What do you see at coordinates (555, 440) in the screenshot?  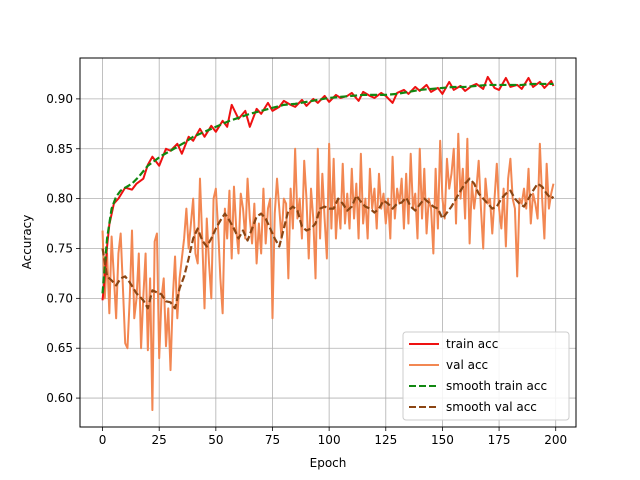 I see `x-tick-label: 200` at bounding box center [555, 440].